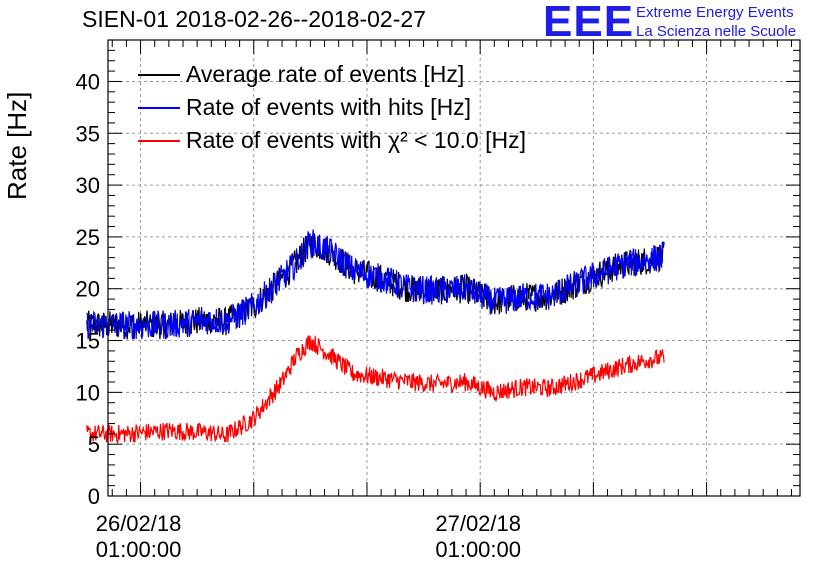 This screenshot has width=836, height=572. I want to click on legend-label-average: Average rate of events [Hz], so click(325, 74).